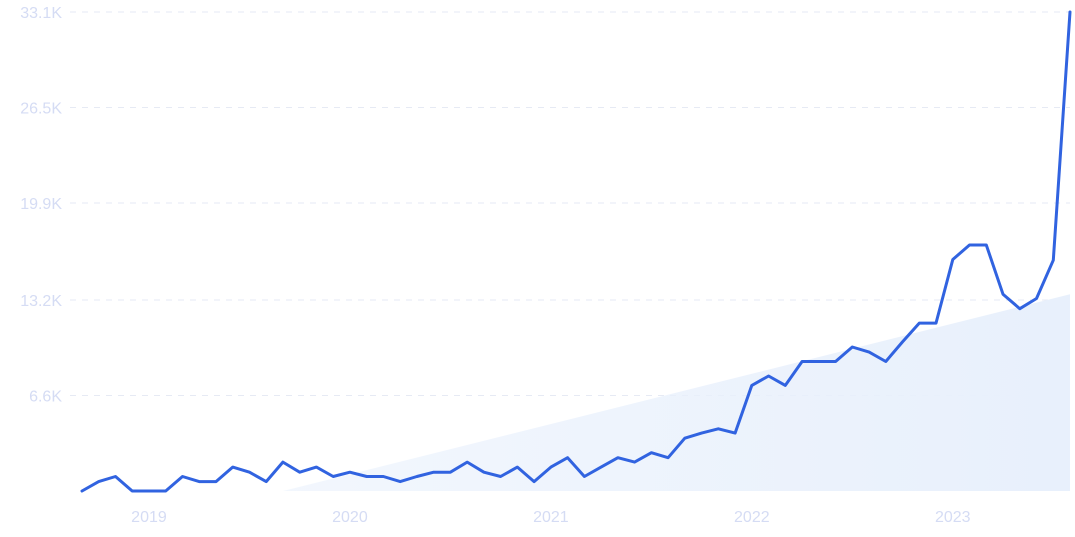  Describe the element at coordinates (752, 517) in the screenshot. I see `x-tick-label: 2022` at that location.